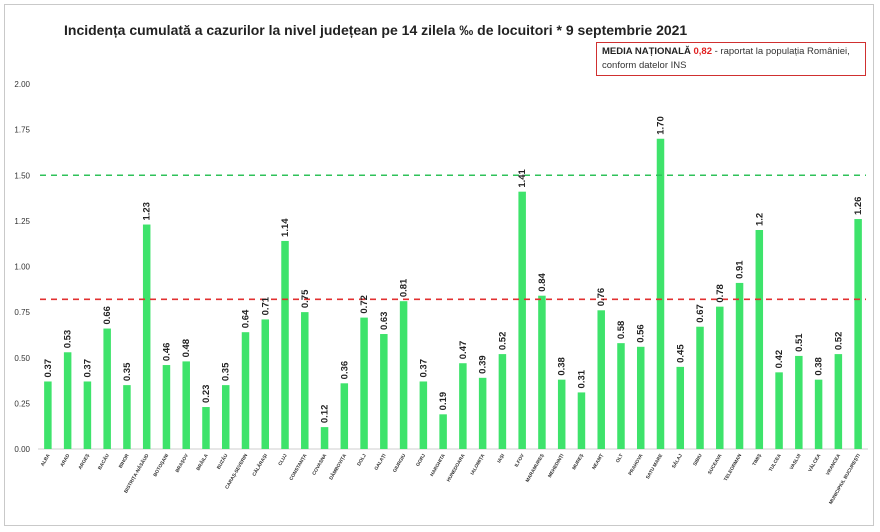 This screenshot has width=880, height=532. What do you see at coordinates (46, 460) in the screenshot?
I see `x-tick-label: ALBA` at bounding box center [46, 460].